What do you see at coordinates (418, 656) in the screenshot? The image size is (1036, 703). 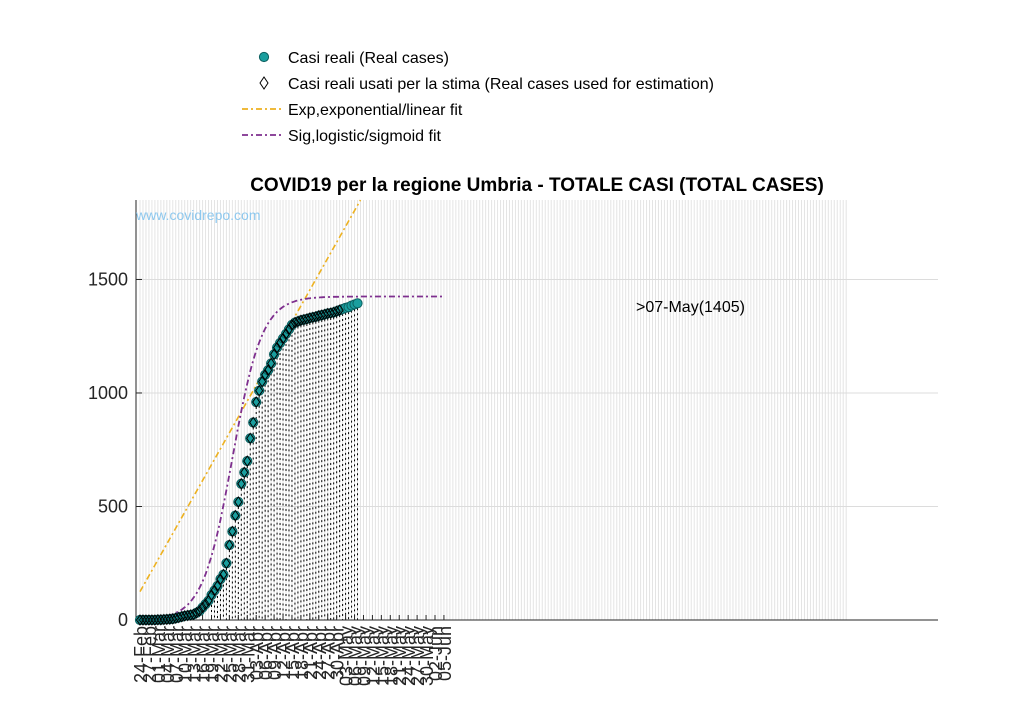 I see `x-tick-label: 27-May` at bounding box center [418, 656].